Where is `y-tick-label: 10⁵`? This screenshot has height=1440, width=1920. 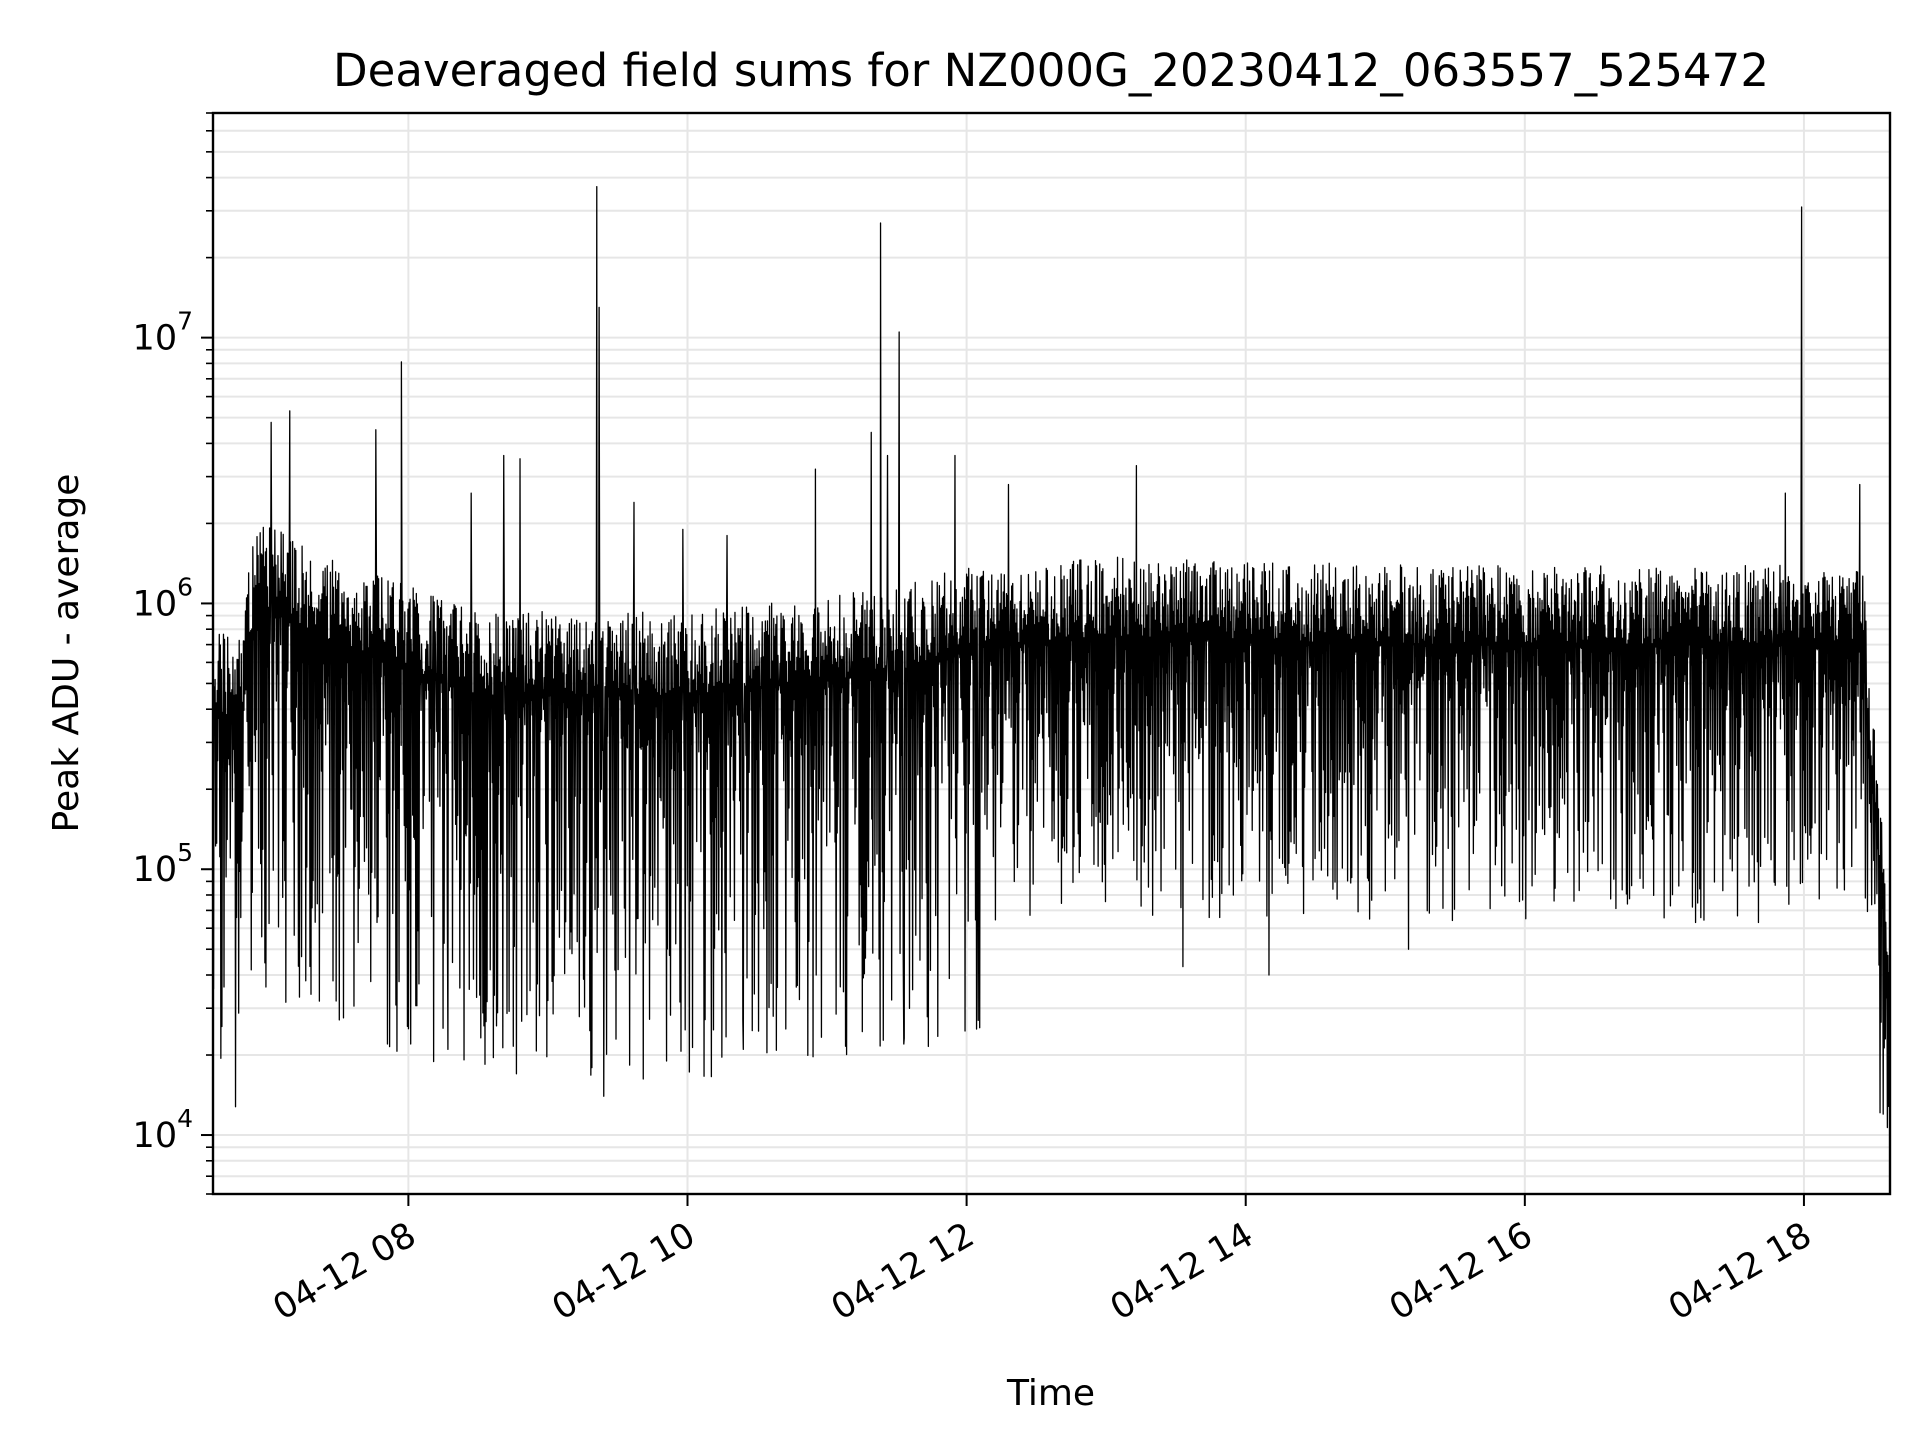 y-tick-label: 10⁵ is located at coordinates (163, 864).